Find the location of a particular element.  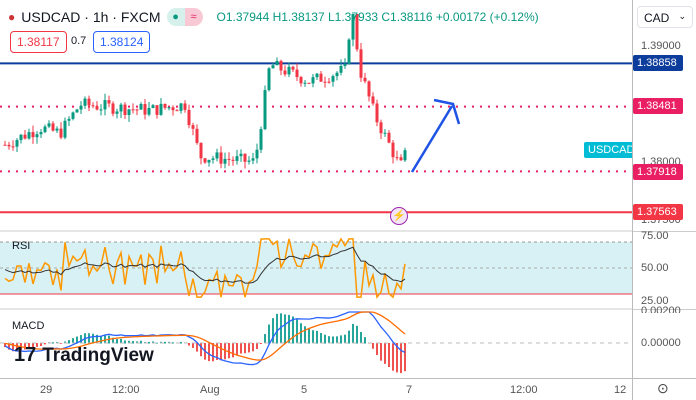

symbol-title: USDCAD · 1h · FXCM is located at coordinates (91, 17).